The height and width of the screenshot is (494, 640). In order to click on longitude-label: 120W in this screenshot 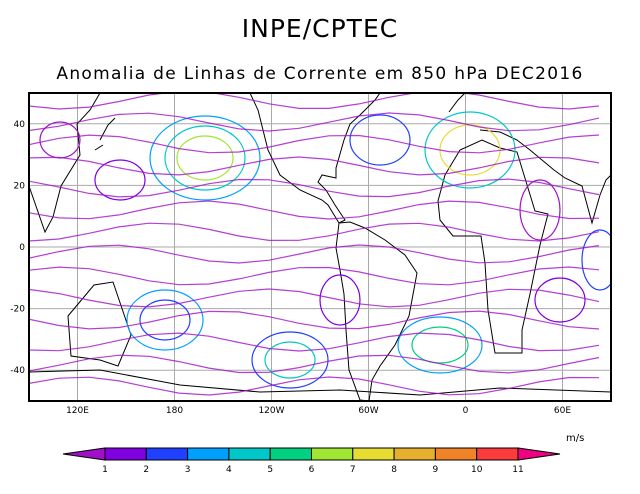, I will do `click(271, 411)`.